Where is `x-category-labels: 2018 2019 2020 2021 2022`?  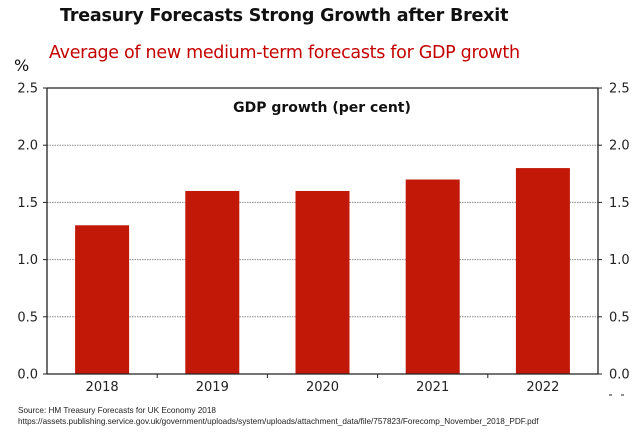
x-category-labels: 2018 2019 2020 2021 2022 is located at coordinates (323, 387).